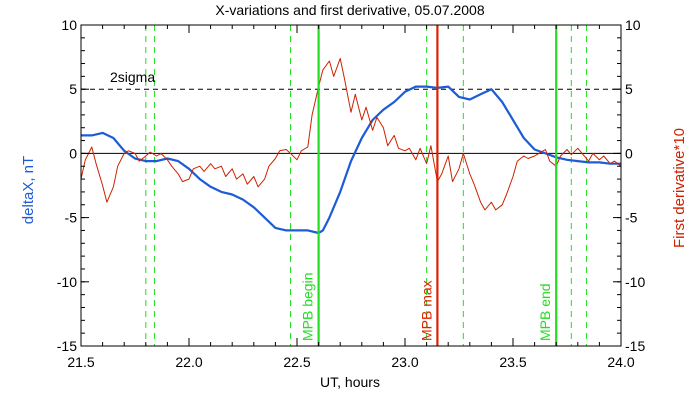  I want to click on y-tick-label-right: -10, so click(635, 282).